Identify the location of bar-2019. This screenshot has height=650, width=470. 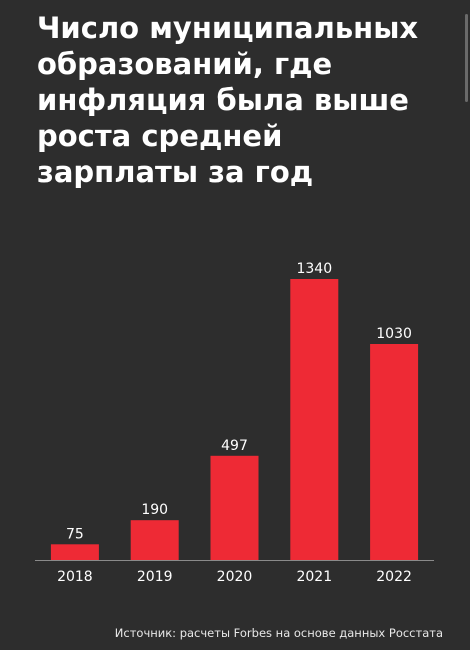
(154, 540).